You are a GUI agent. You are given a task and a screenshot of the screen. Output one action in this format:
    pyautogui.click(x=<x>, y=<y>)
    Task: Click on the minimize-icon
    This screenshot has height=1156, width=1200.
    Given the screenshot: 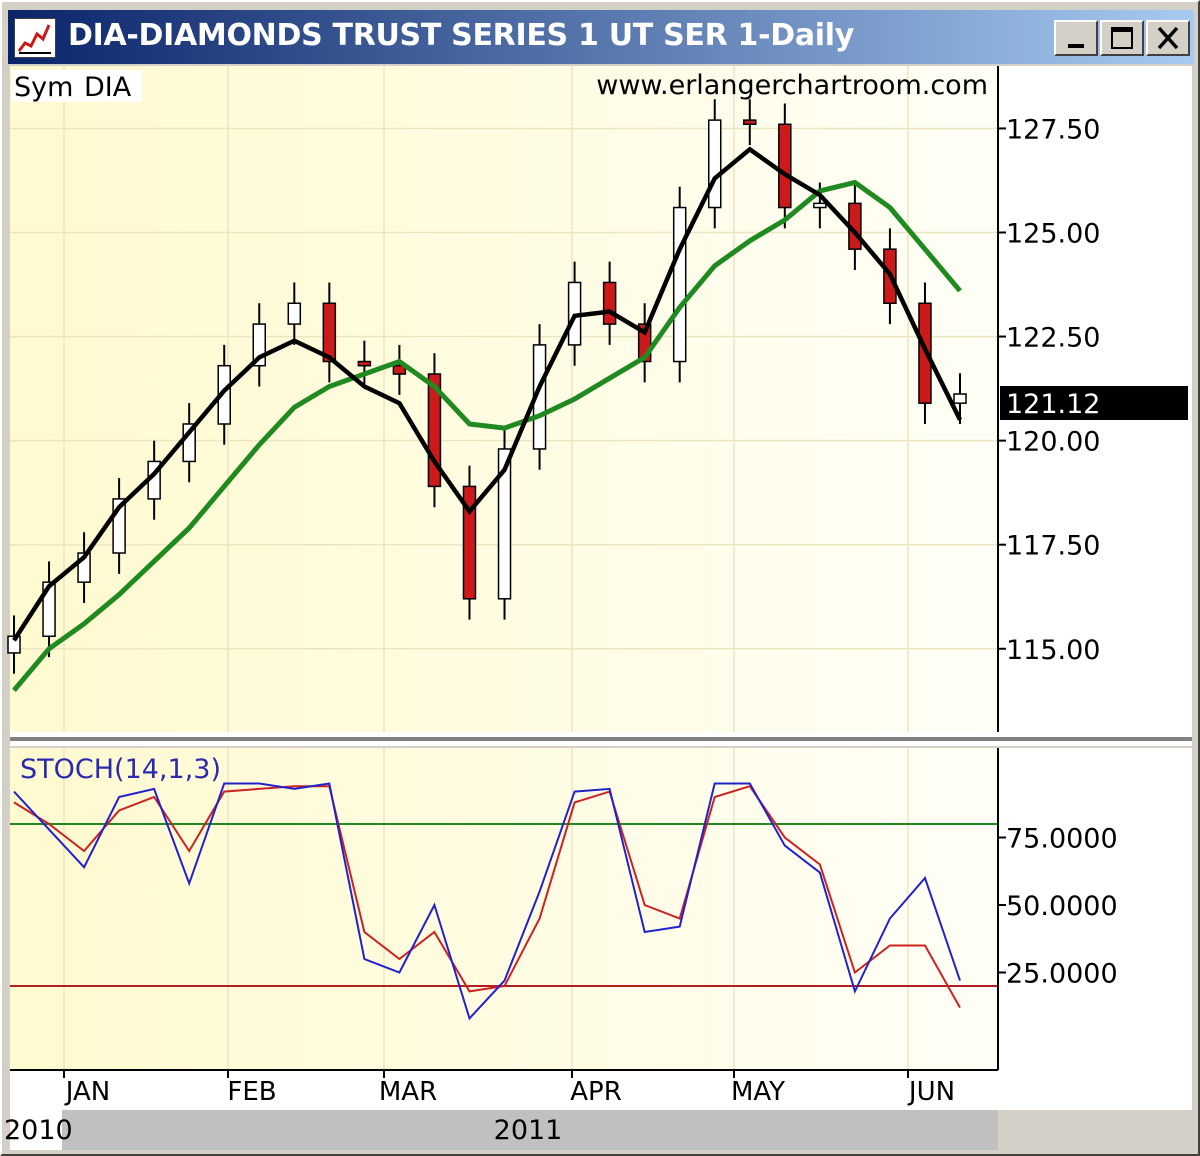 What is the action you would take?
    pyautogui.click(x=1076, y=46)
    